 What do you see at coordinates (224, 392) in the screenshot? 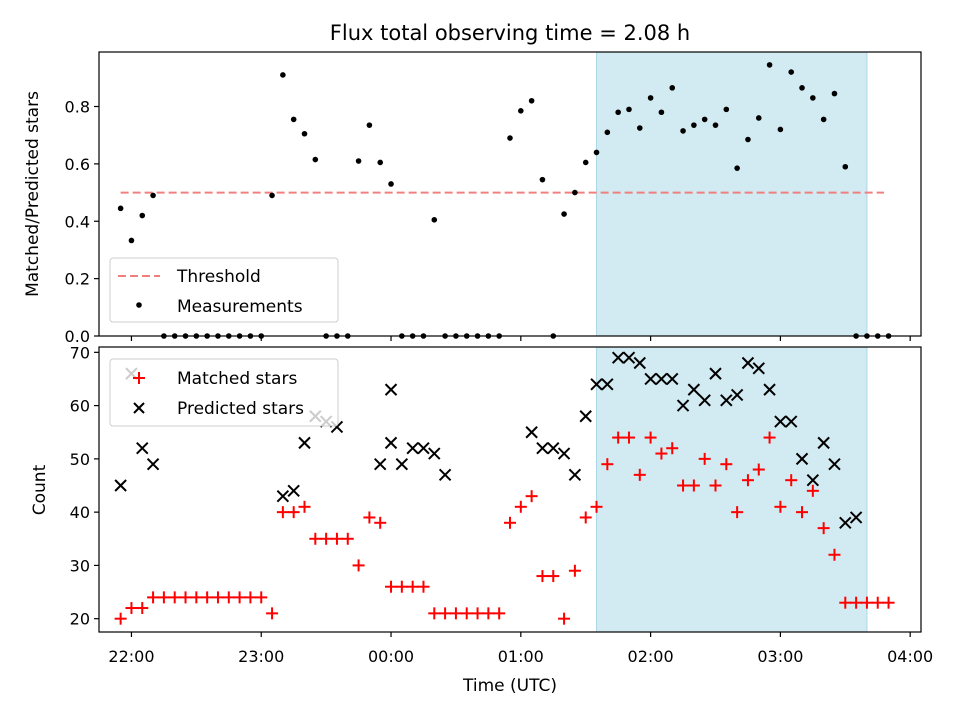
I see `bottom-legend: Matched stars Predicted stars` at bounding box center [224, 392].